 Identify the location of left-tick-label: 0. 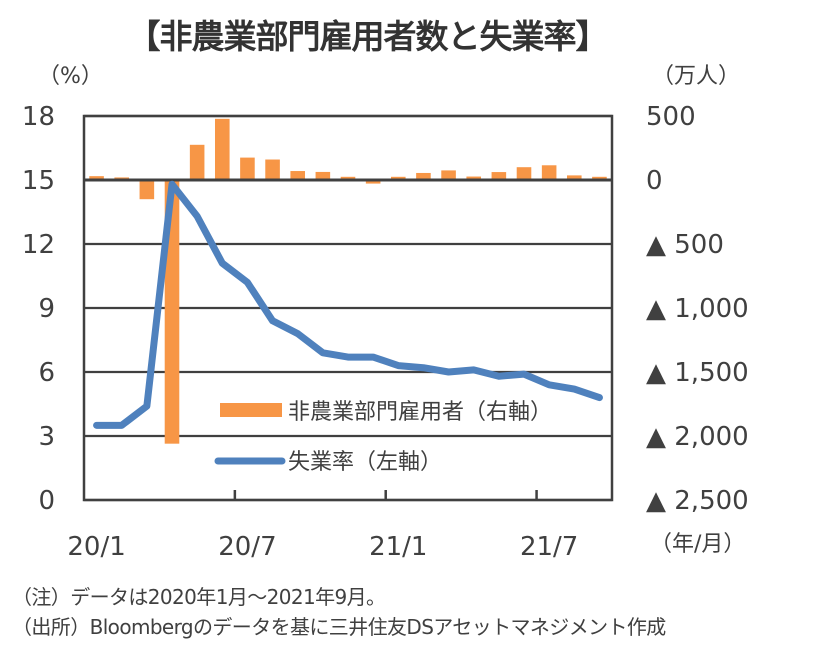
(46, 501).